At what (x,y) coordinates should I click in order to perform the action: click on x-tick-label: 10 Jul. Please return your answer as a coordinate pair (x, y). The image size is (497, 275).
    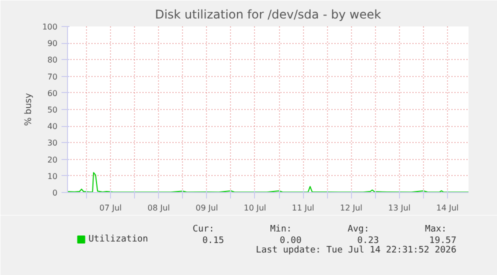
    Looking at the image, I should click on (255, 208).